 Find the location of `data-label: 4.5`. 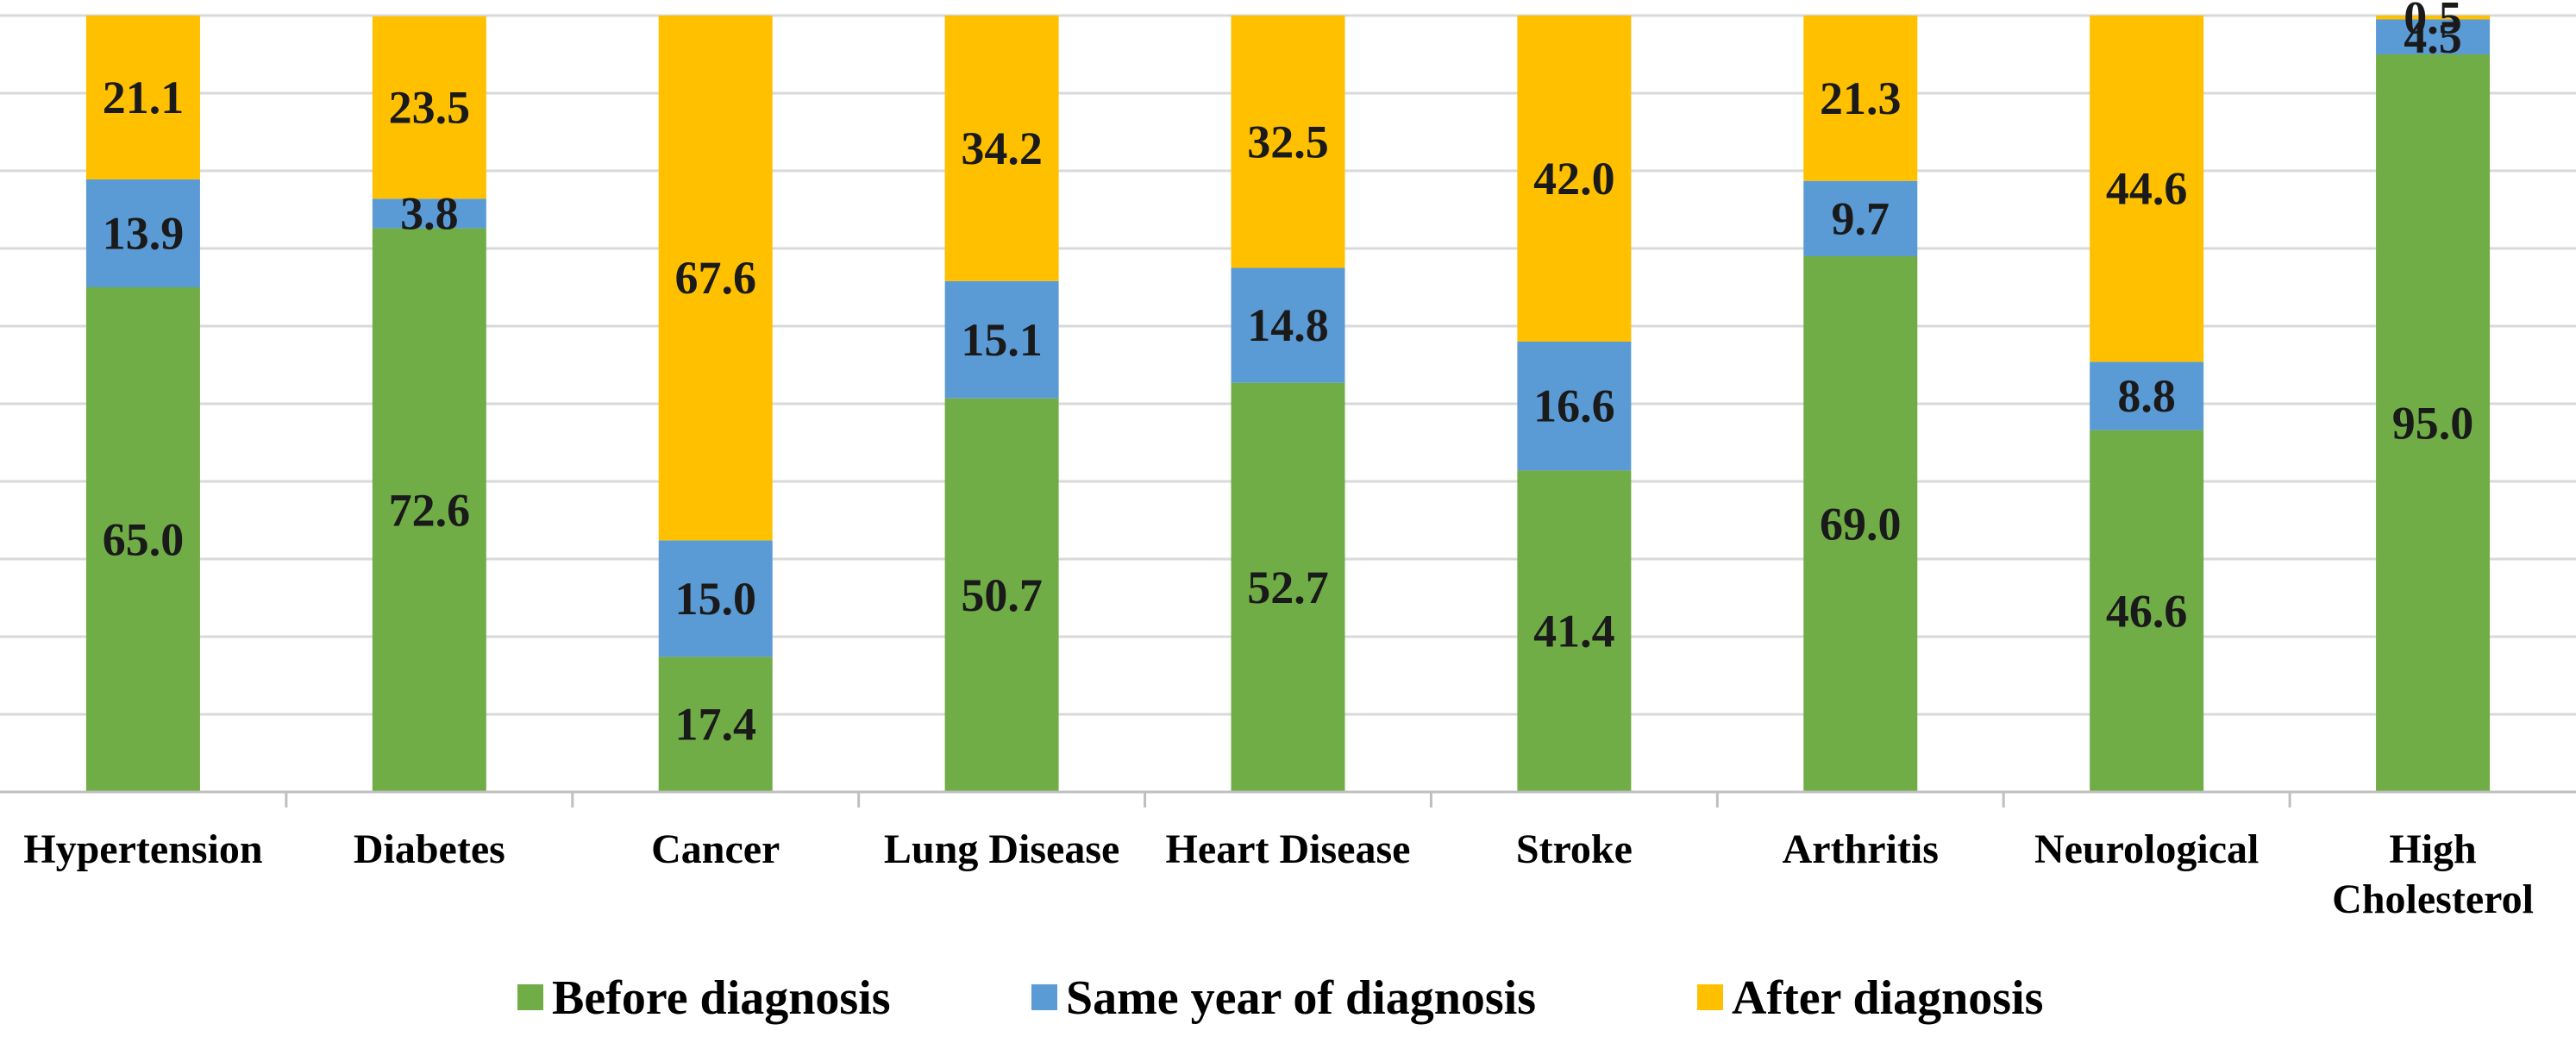

data-label: 4.5 is located at coordinates (2433, 37).